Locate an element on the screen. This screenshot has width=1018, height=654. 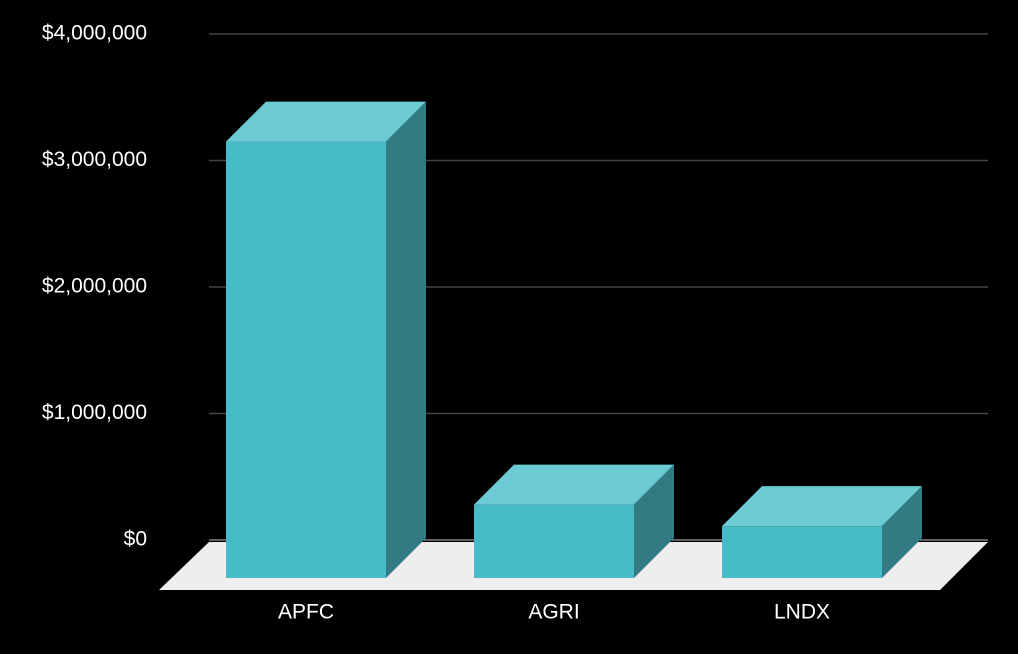
y-tick-label: $1,000,000 is located at coordinates (94, 412).